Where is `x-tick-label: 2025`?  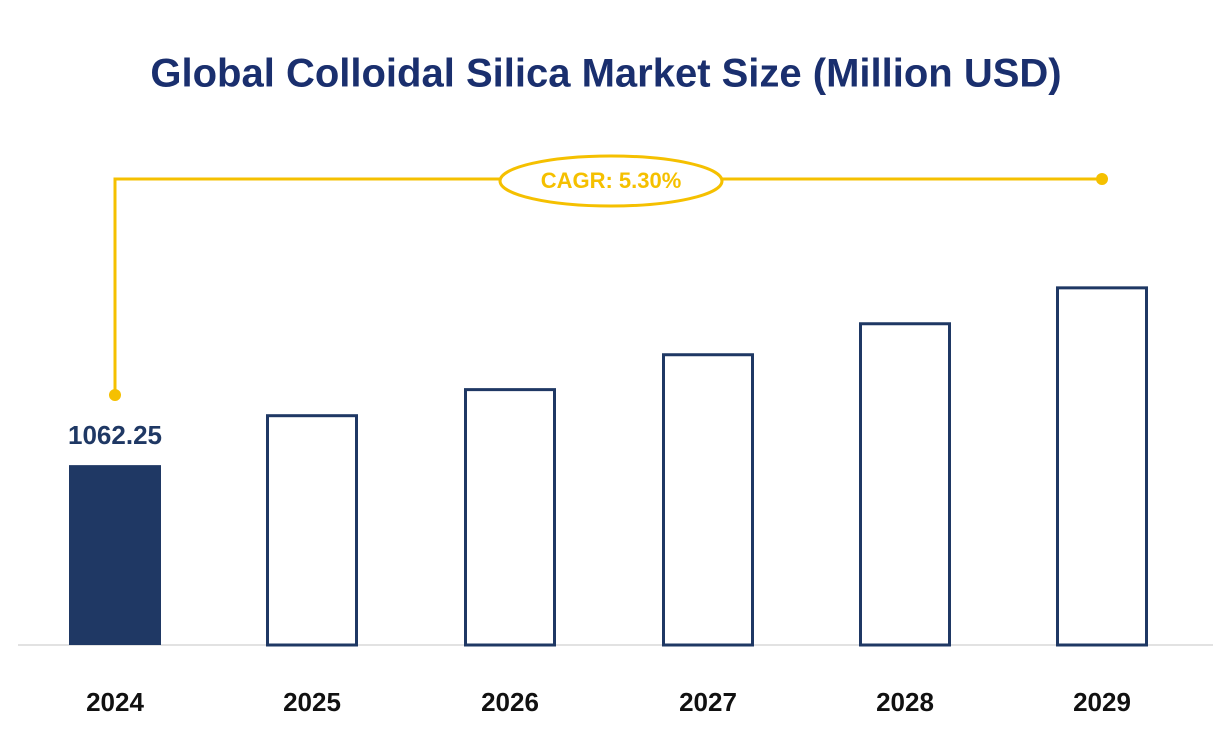 x-tick-label: 2025 is located at coordinates (312, 702).